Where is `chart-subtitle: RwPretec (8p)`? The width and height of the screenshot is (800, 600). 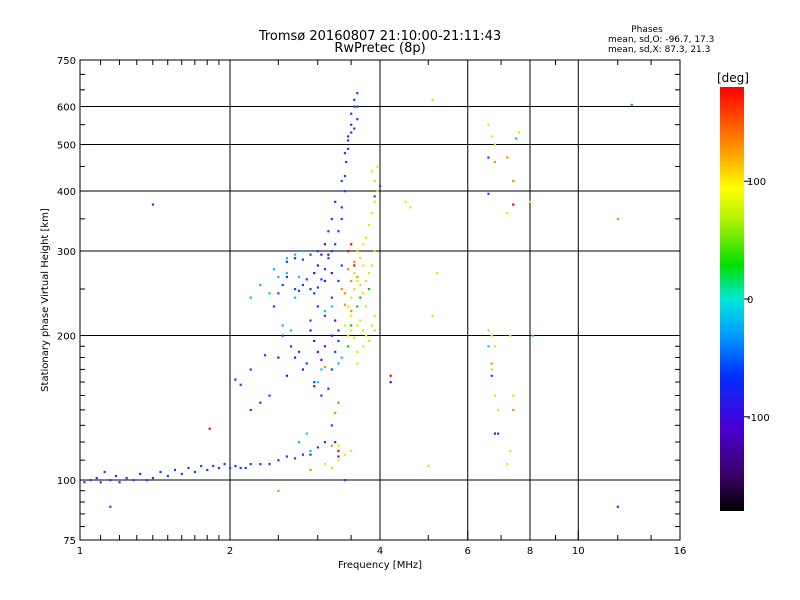
chart-subtitle: RwPretec (8p) is located at coordinates (379, 48).